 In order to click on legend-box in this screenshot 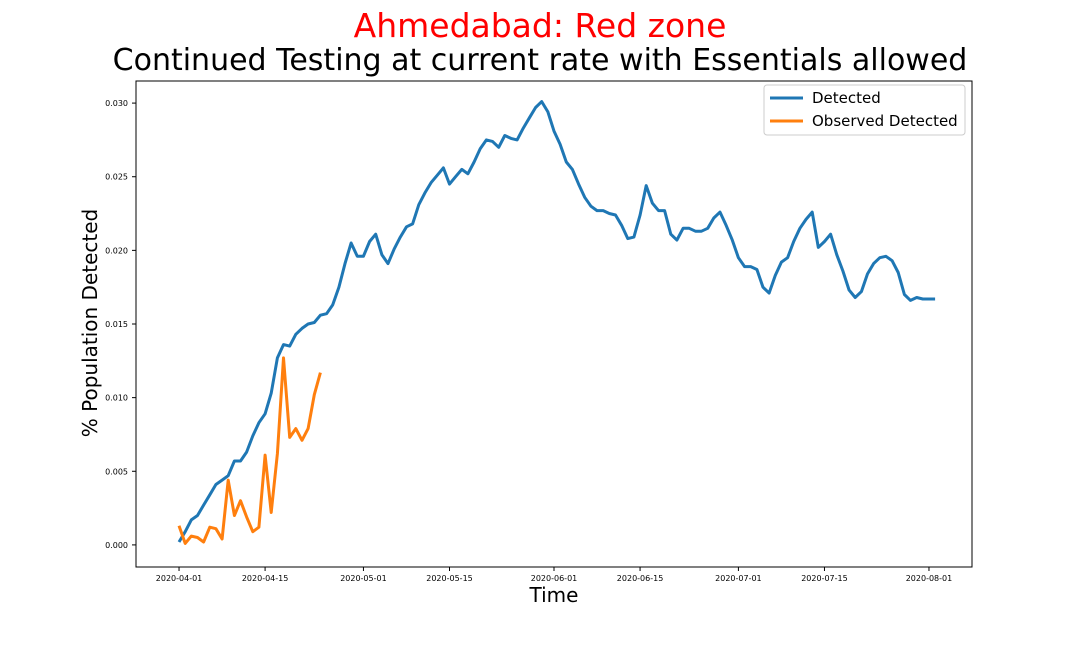, I will do `click(864, 110)`.